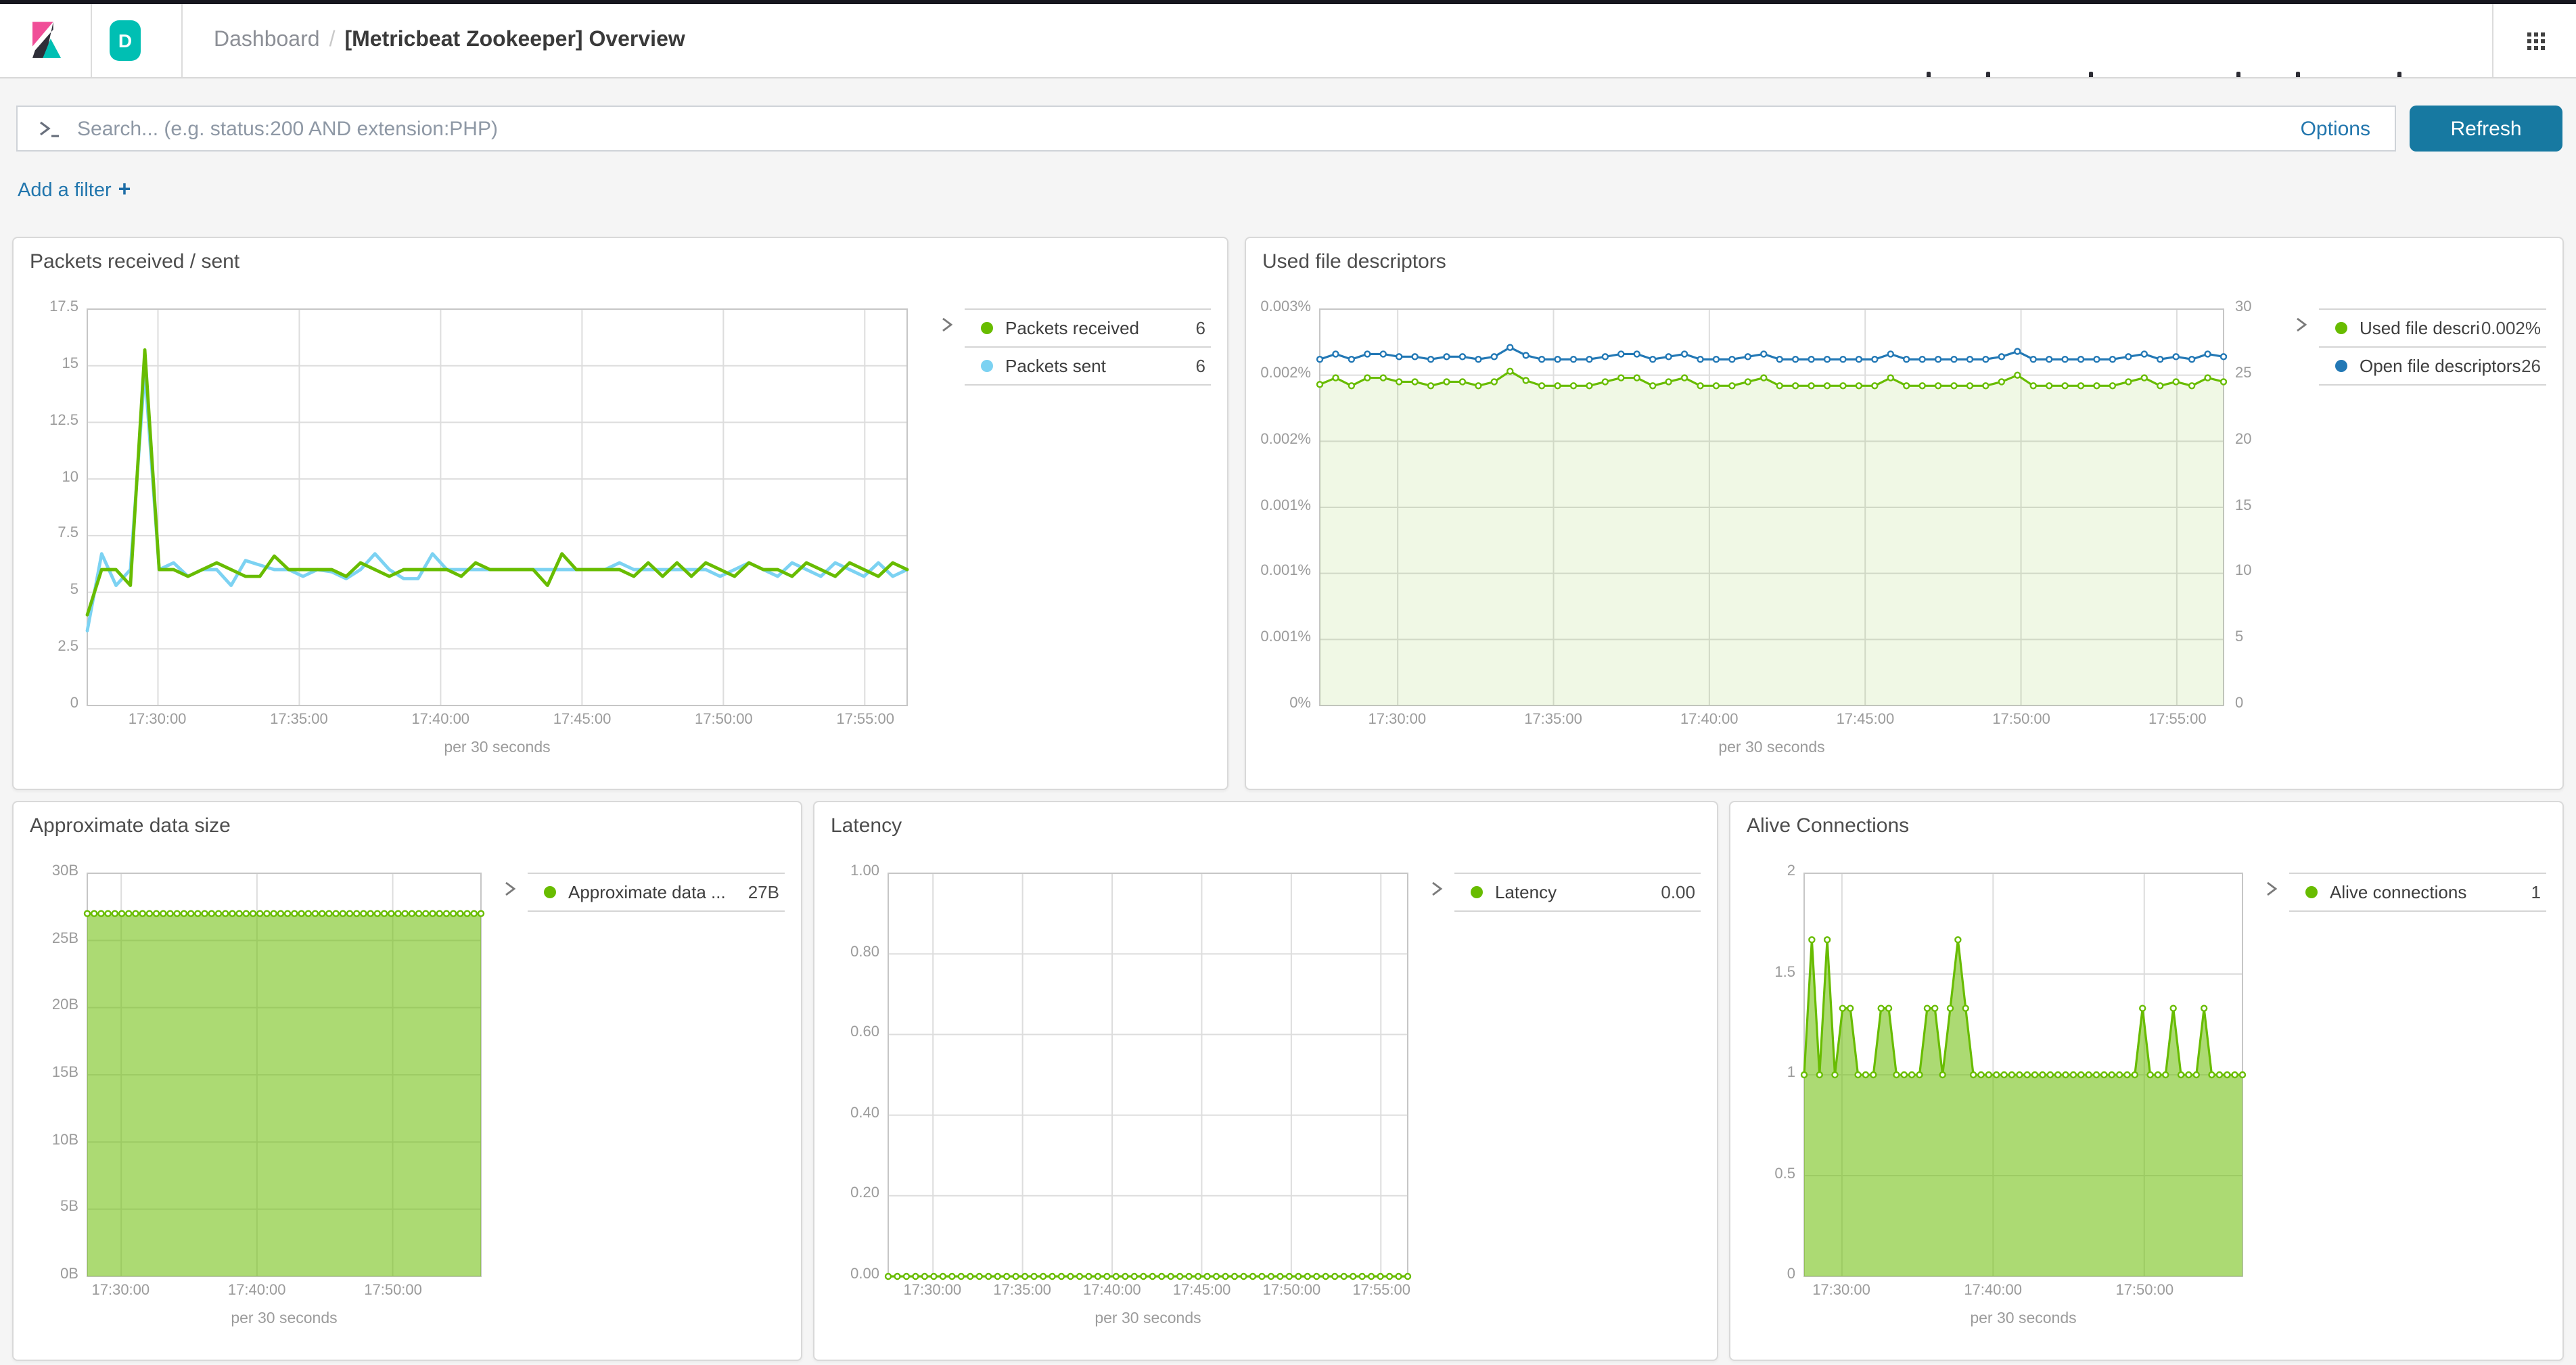 This screenshot has height=1365, width=2576. What do you see at coordinates (2536, 44) in the screenshot?
I see `apps-menu-icon` at bounding box center [2536, 44].